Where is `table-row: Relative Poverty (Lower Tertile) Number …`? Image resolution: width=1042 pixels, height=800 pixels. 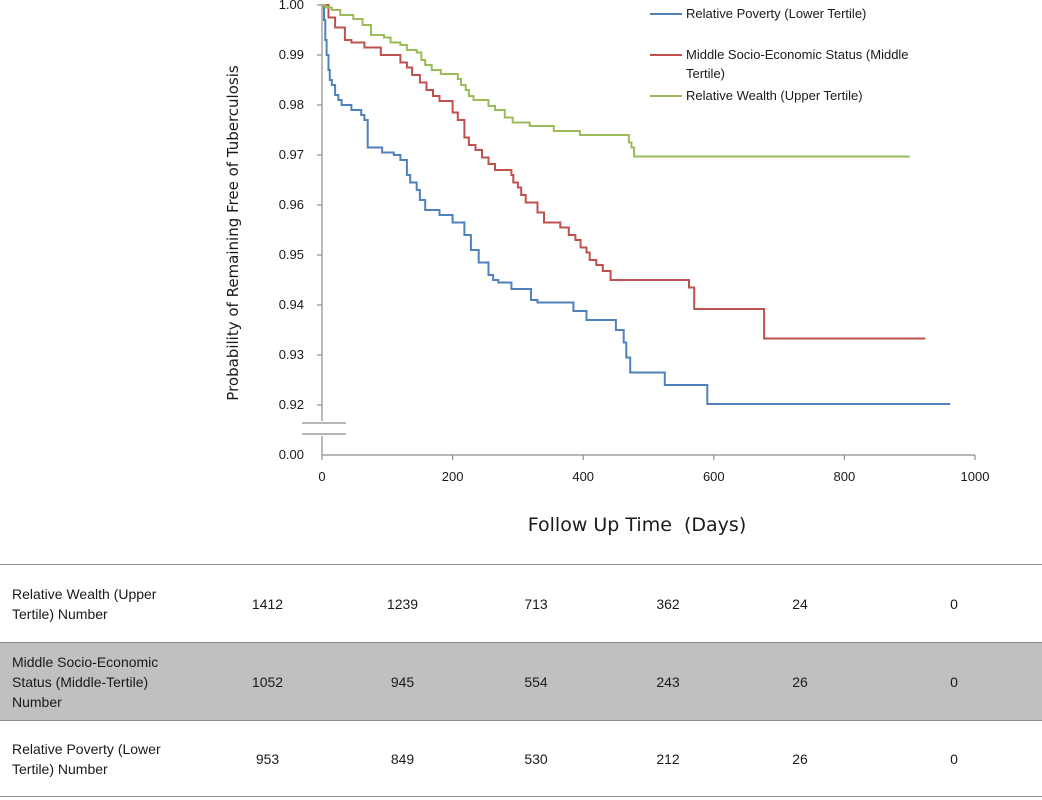 table-row: Relative Poverty (Lower Tertile) Number … is located at coordinates (521, 758).